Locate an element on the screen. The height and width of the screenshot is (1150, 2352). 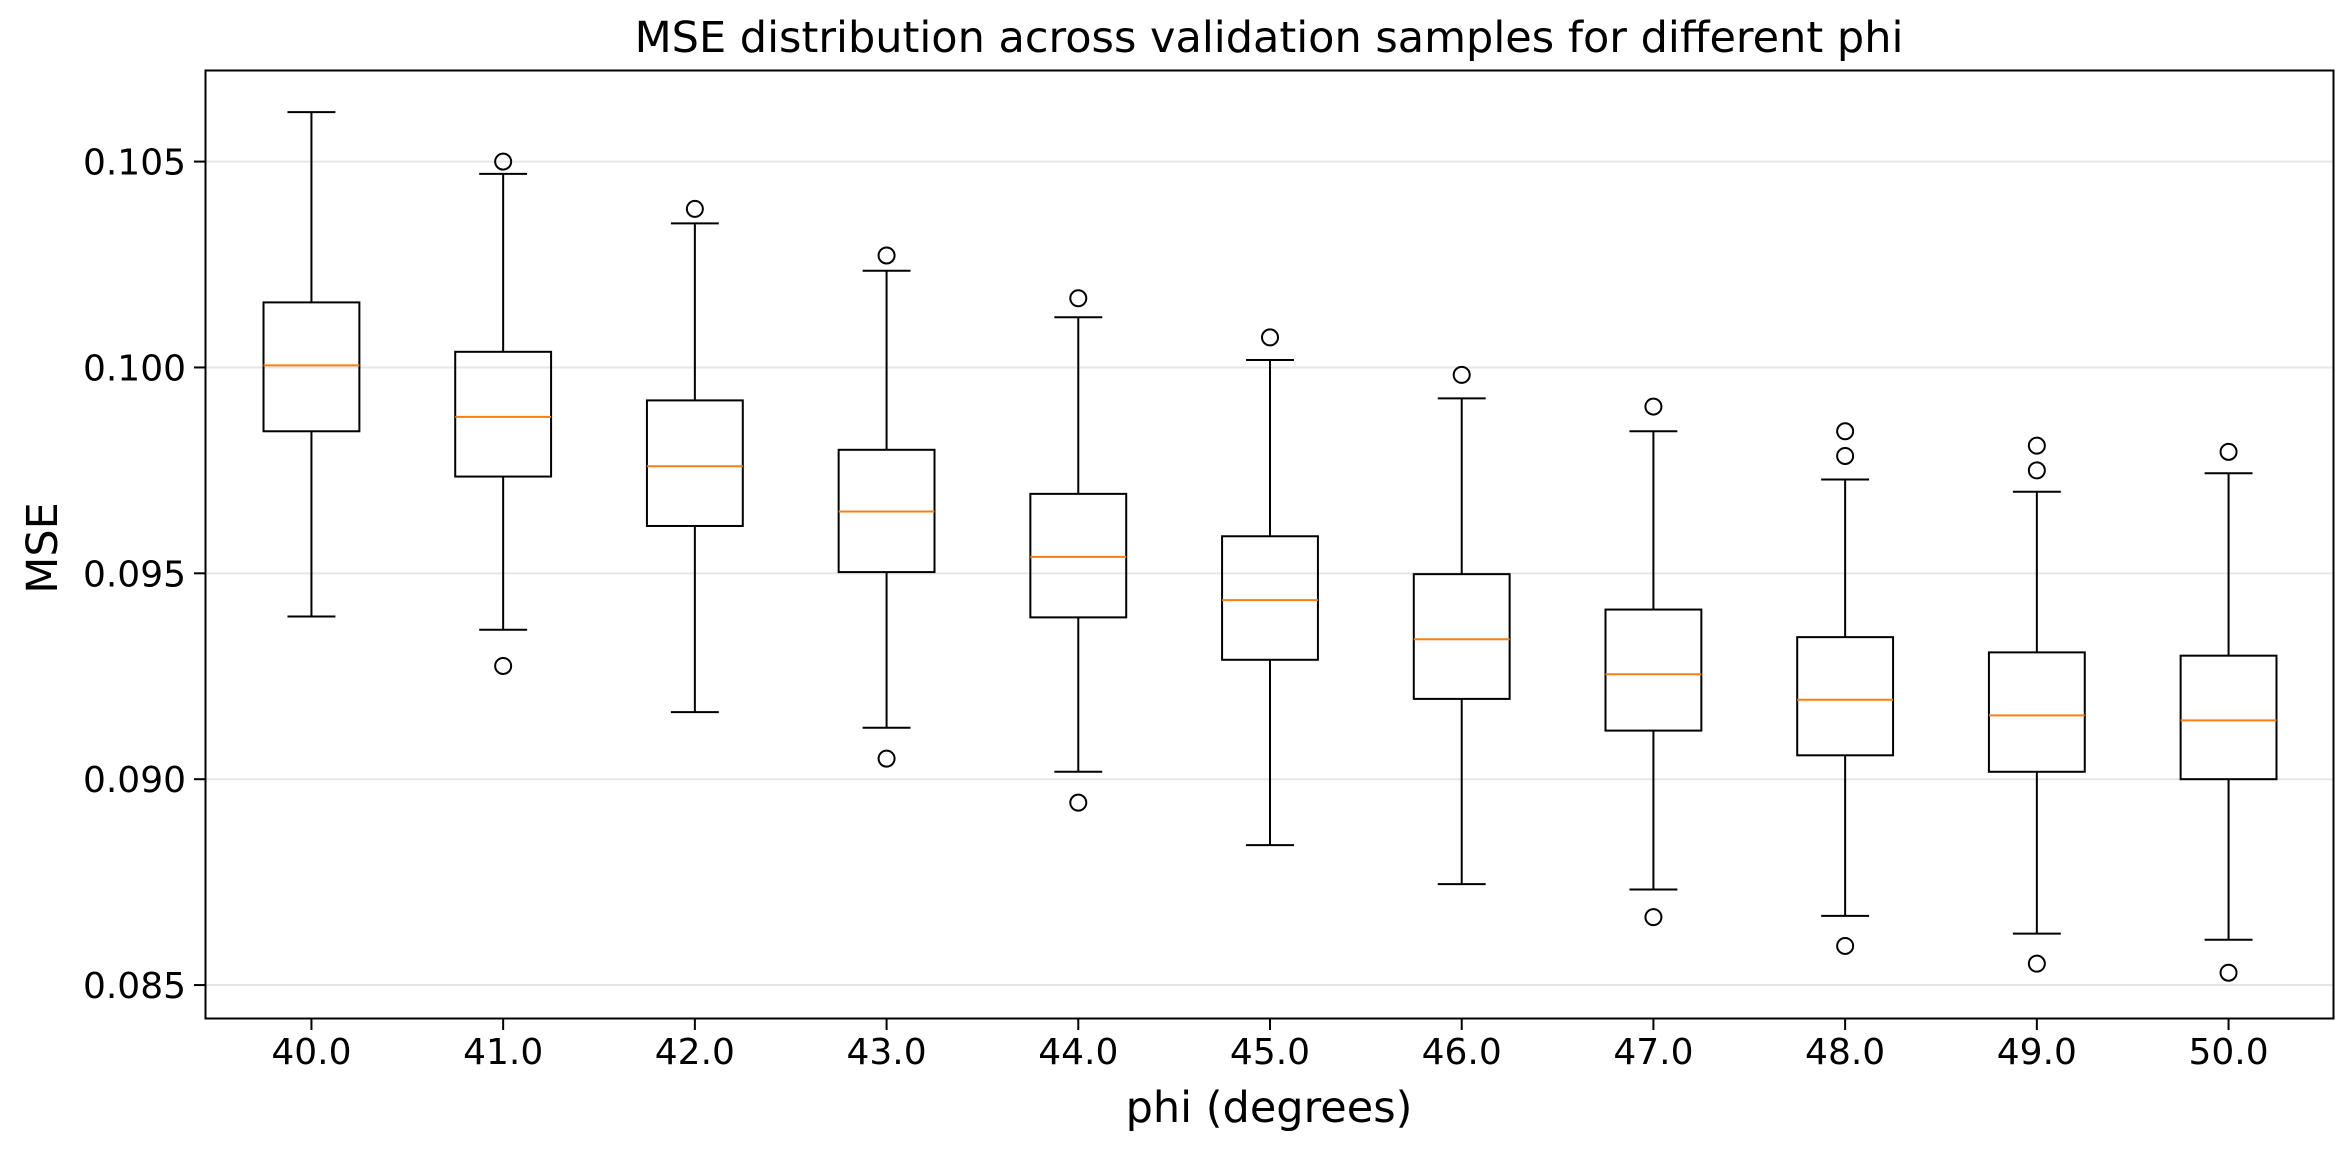
y-axis-label: MSE is located at coordinates (43, 548).